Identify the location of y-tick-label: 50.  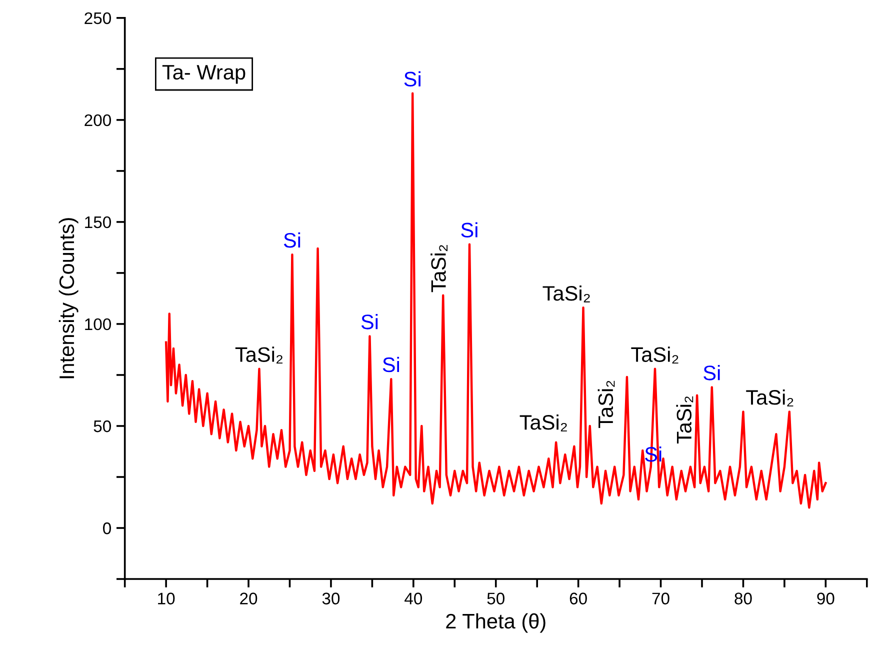
(102, 426).